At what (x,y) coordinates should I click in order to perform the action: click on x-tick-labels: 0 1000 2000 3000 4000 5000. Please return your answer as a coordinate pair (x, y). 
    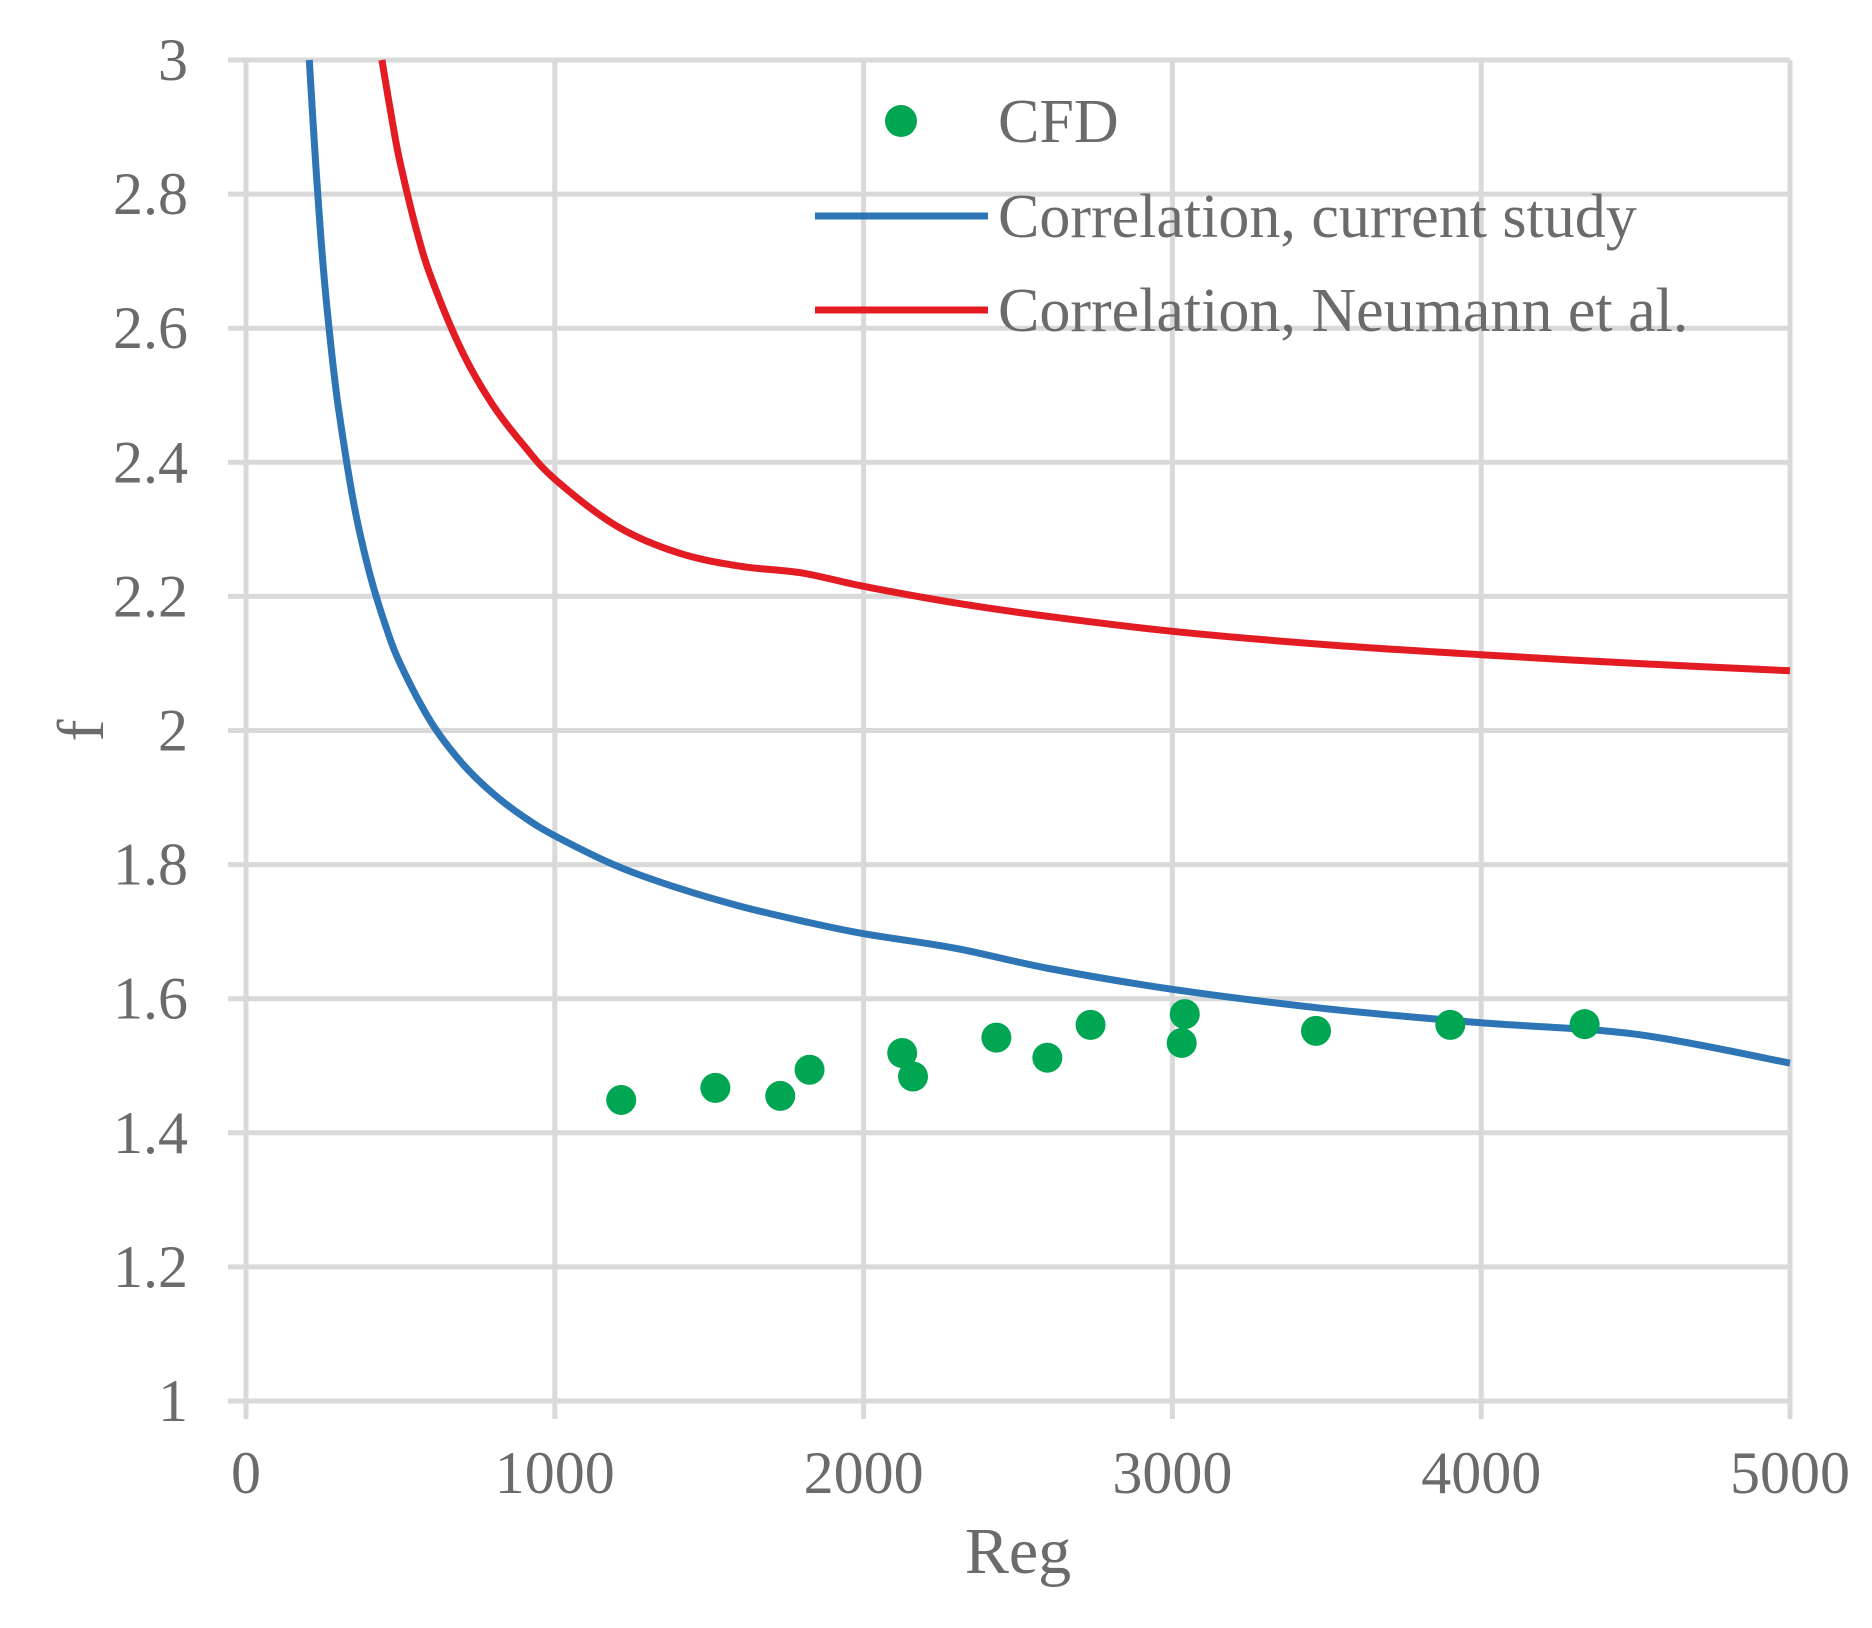
    Looking at the image, I should click on (1040, 1473).